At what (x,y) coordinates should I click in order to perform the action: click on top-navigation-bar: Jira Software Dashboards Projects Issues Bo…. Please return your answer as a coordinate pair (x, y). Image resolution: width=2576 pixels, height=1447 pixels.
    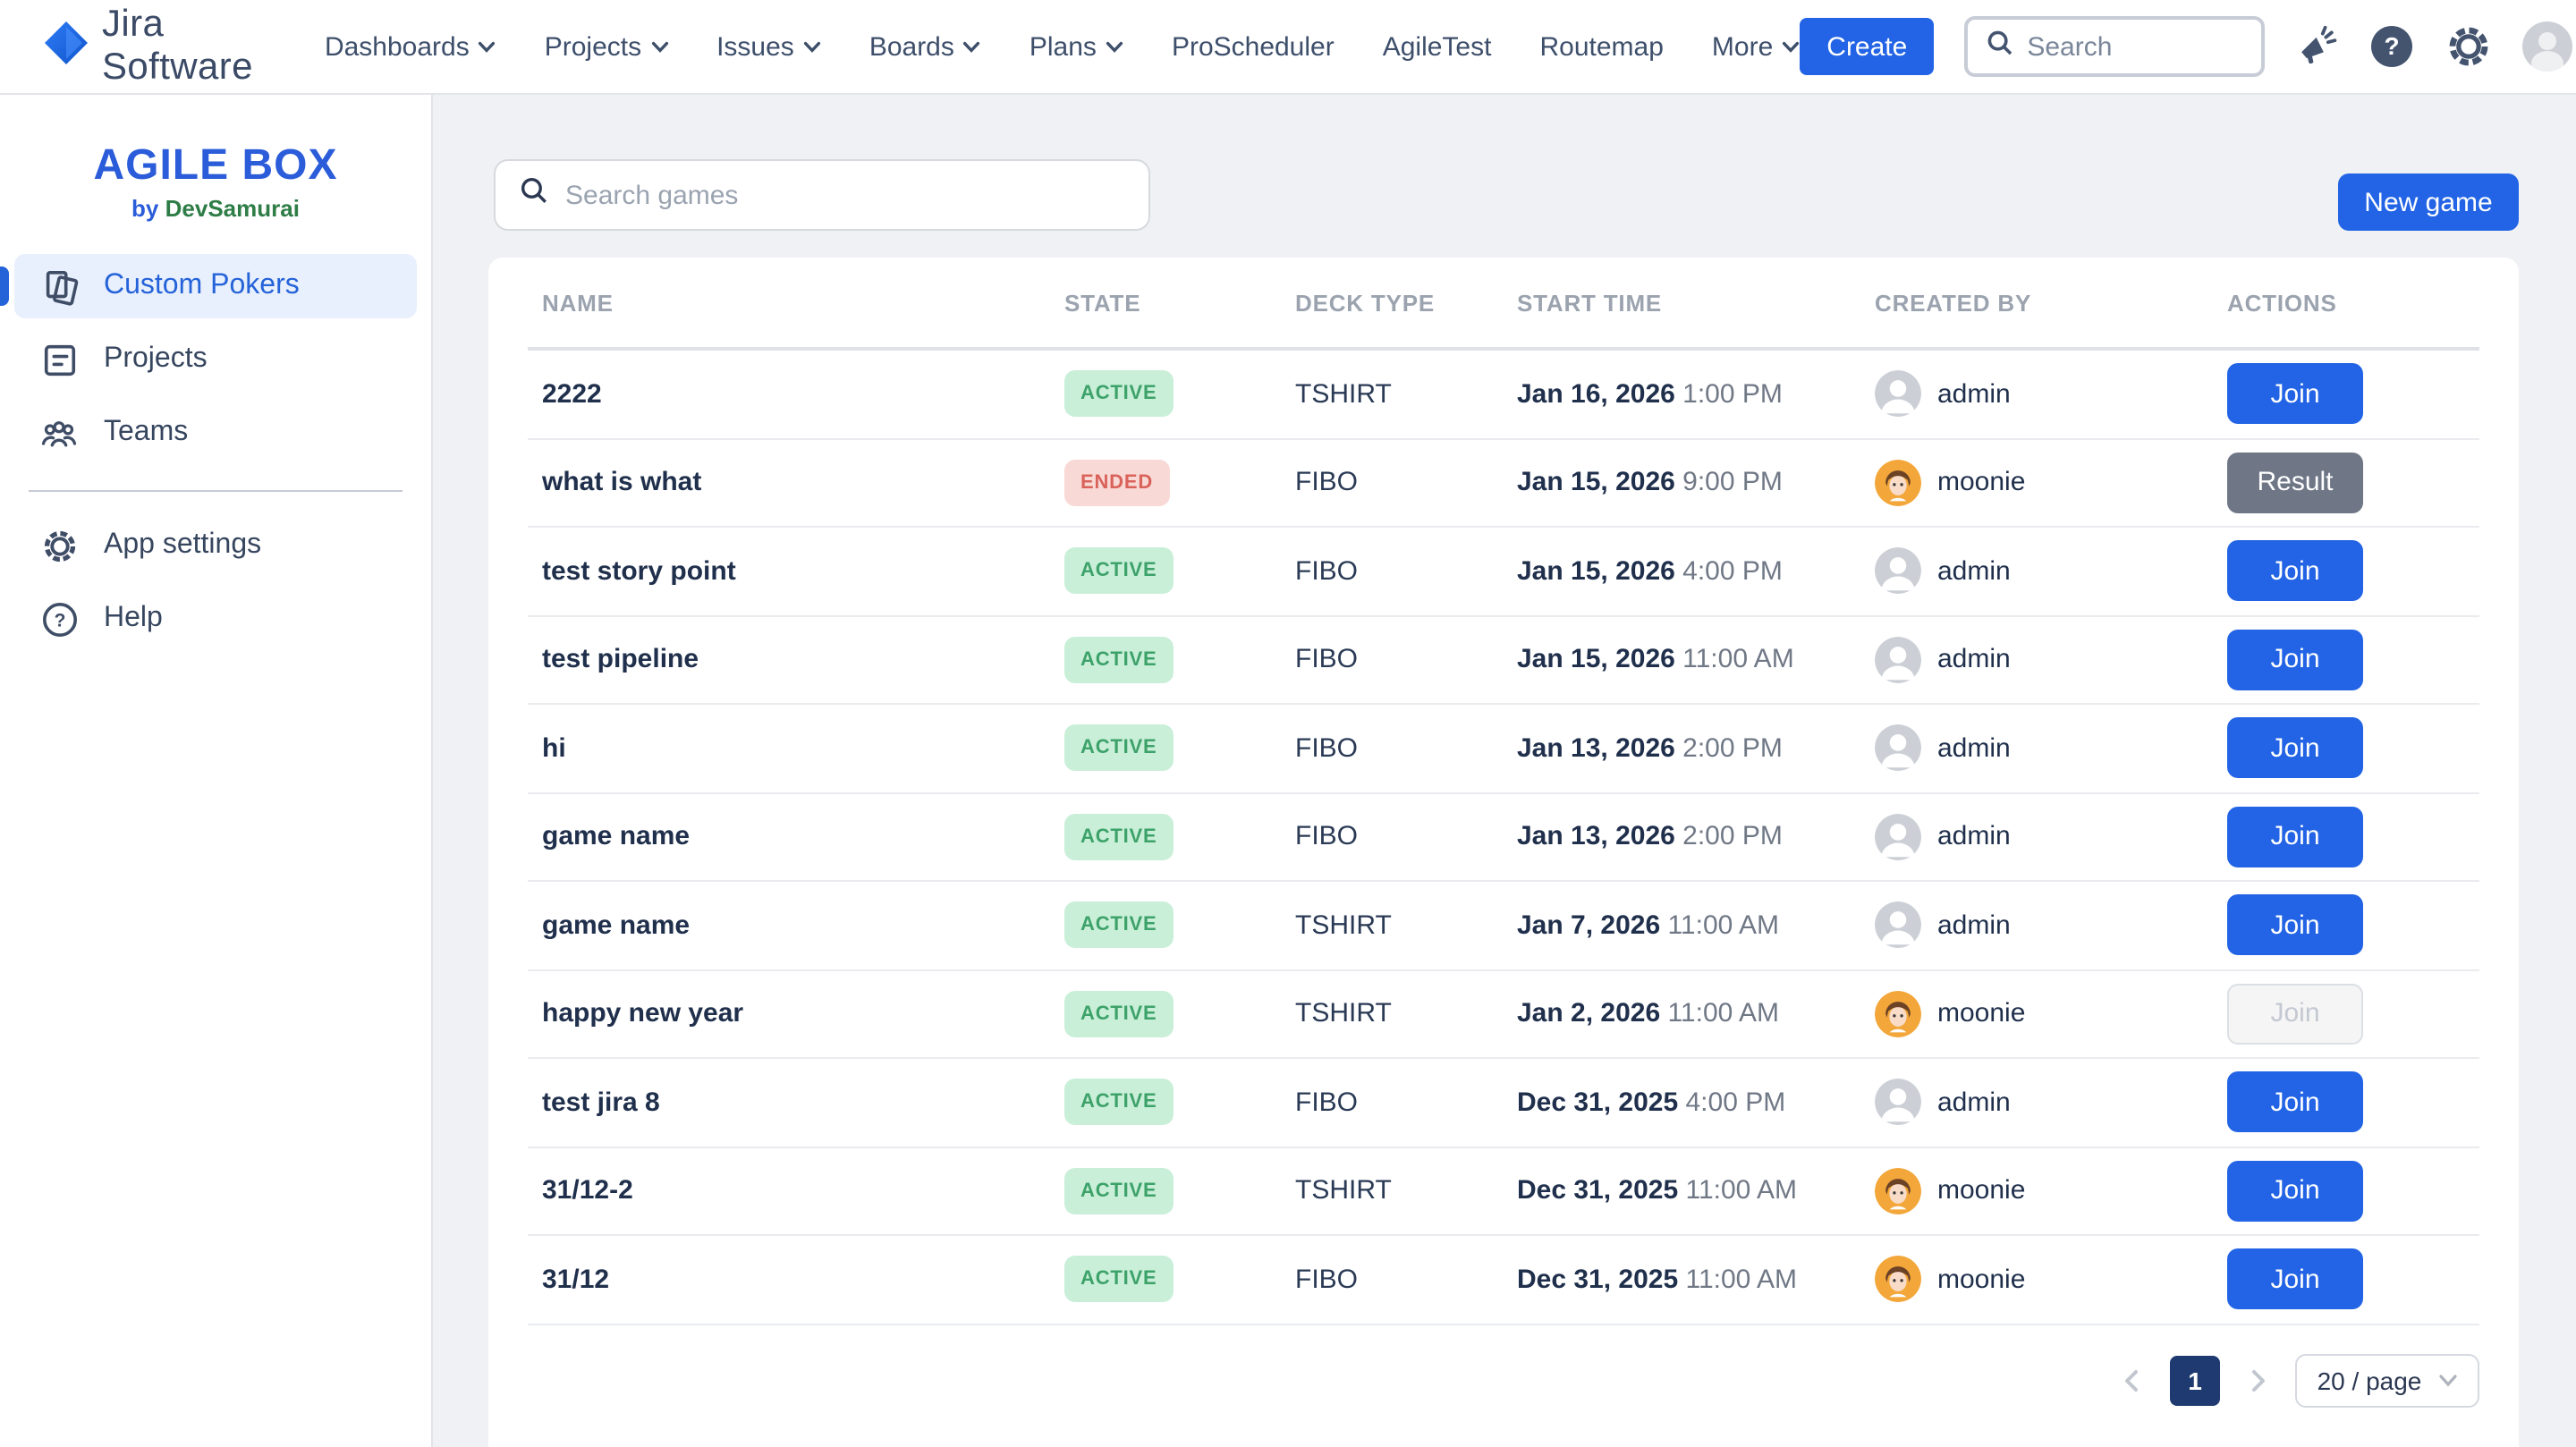
    Looking at the image, I should click on (1288, 47).